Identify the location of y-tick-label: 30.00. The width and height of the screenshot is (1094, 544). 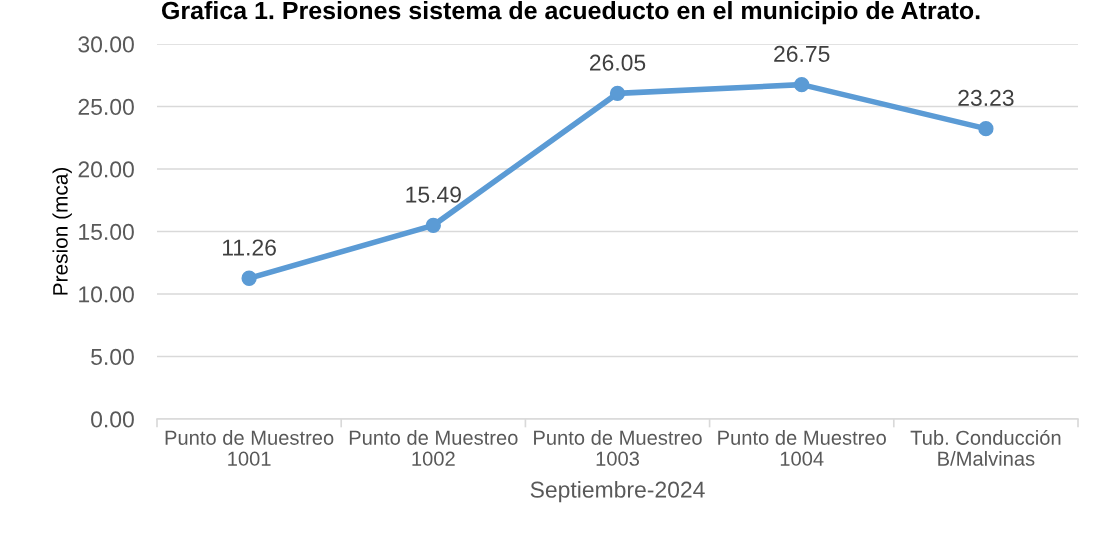
(106, 44).